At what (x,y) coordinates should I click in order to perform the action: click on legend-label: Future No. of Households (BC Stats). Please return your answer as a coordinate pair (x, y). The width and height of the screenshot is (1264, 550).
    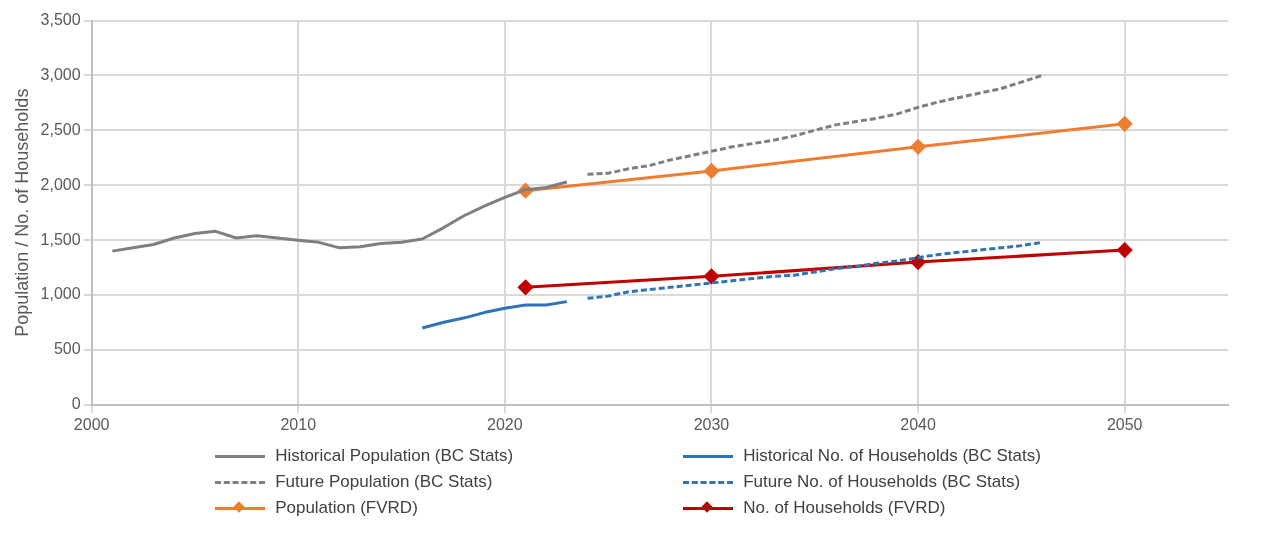
    Looking at the image, I should click on (882, 482).